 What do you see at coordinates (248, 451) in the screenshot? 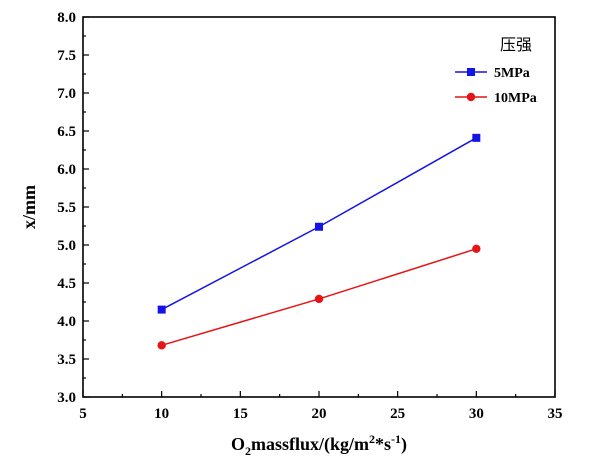
I see `x-title-subscript: 2` at bounding box center [248, 451].